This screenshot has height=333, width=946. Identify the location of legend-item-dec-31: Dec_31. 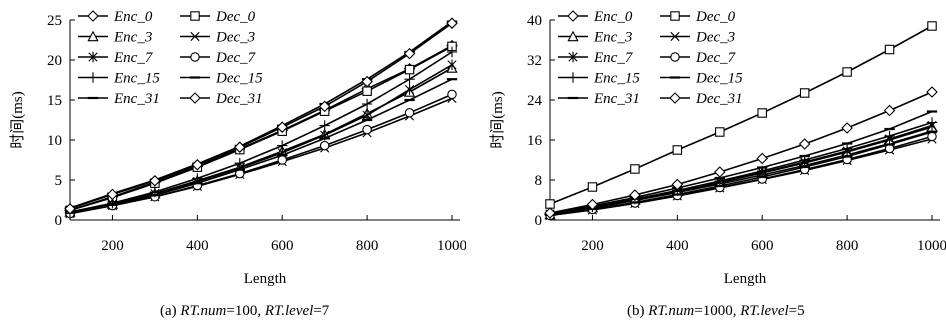
(221, 99).